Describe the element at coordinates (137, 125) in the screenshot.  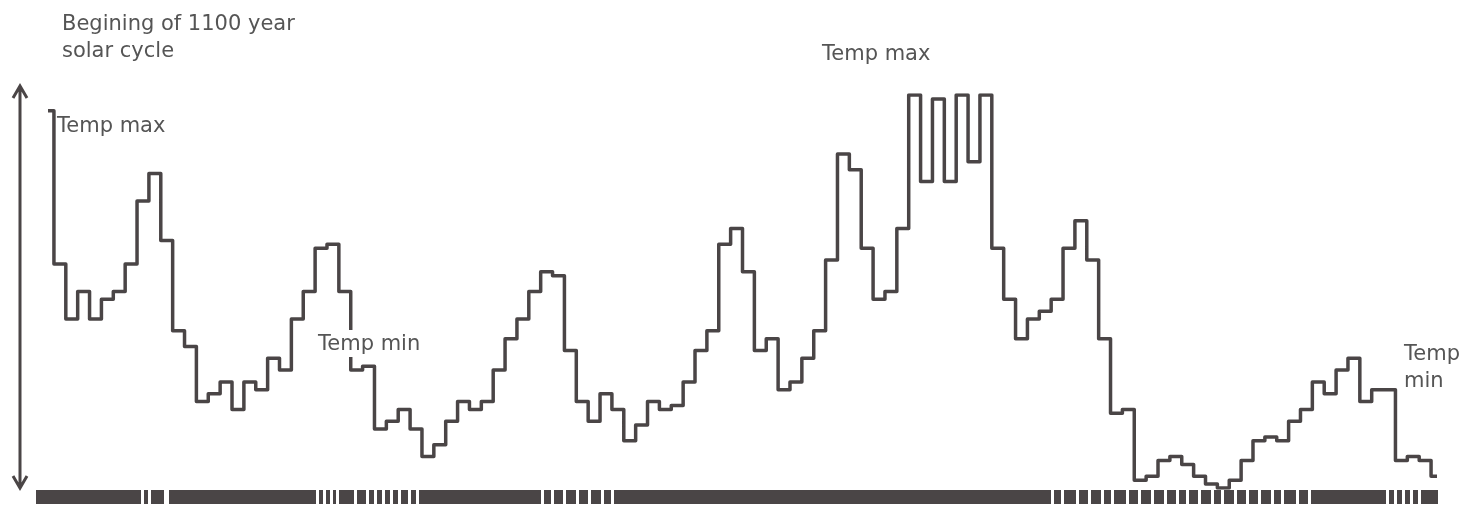
I see `annotation: Temp max` at that location.